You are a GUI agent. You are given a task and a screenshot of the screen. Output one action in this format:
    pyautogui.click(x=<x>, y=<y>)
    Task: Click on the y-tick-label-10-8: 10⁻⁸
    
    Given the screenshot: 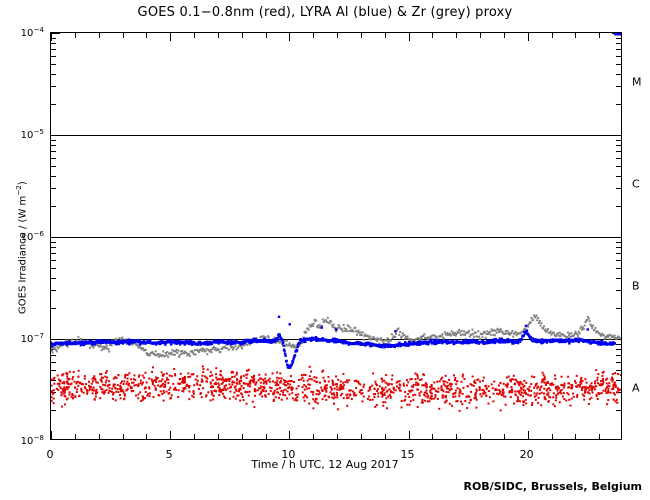 What is the action you would take?
    pyautogui.click(x=32, y=440)
    